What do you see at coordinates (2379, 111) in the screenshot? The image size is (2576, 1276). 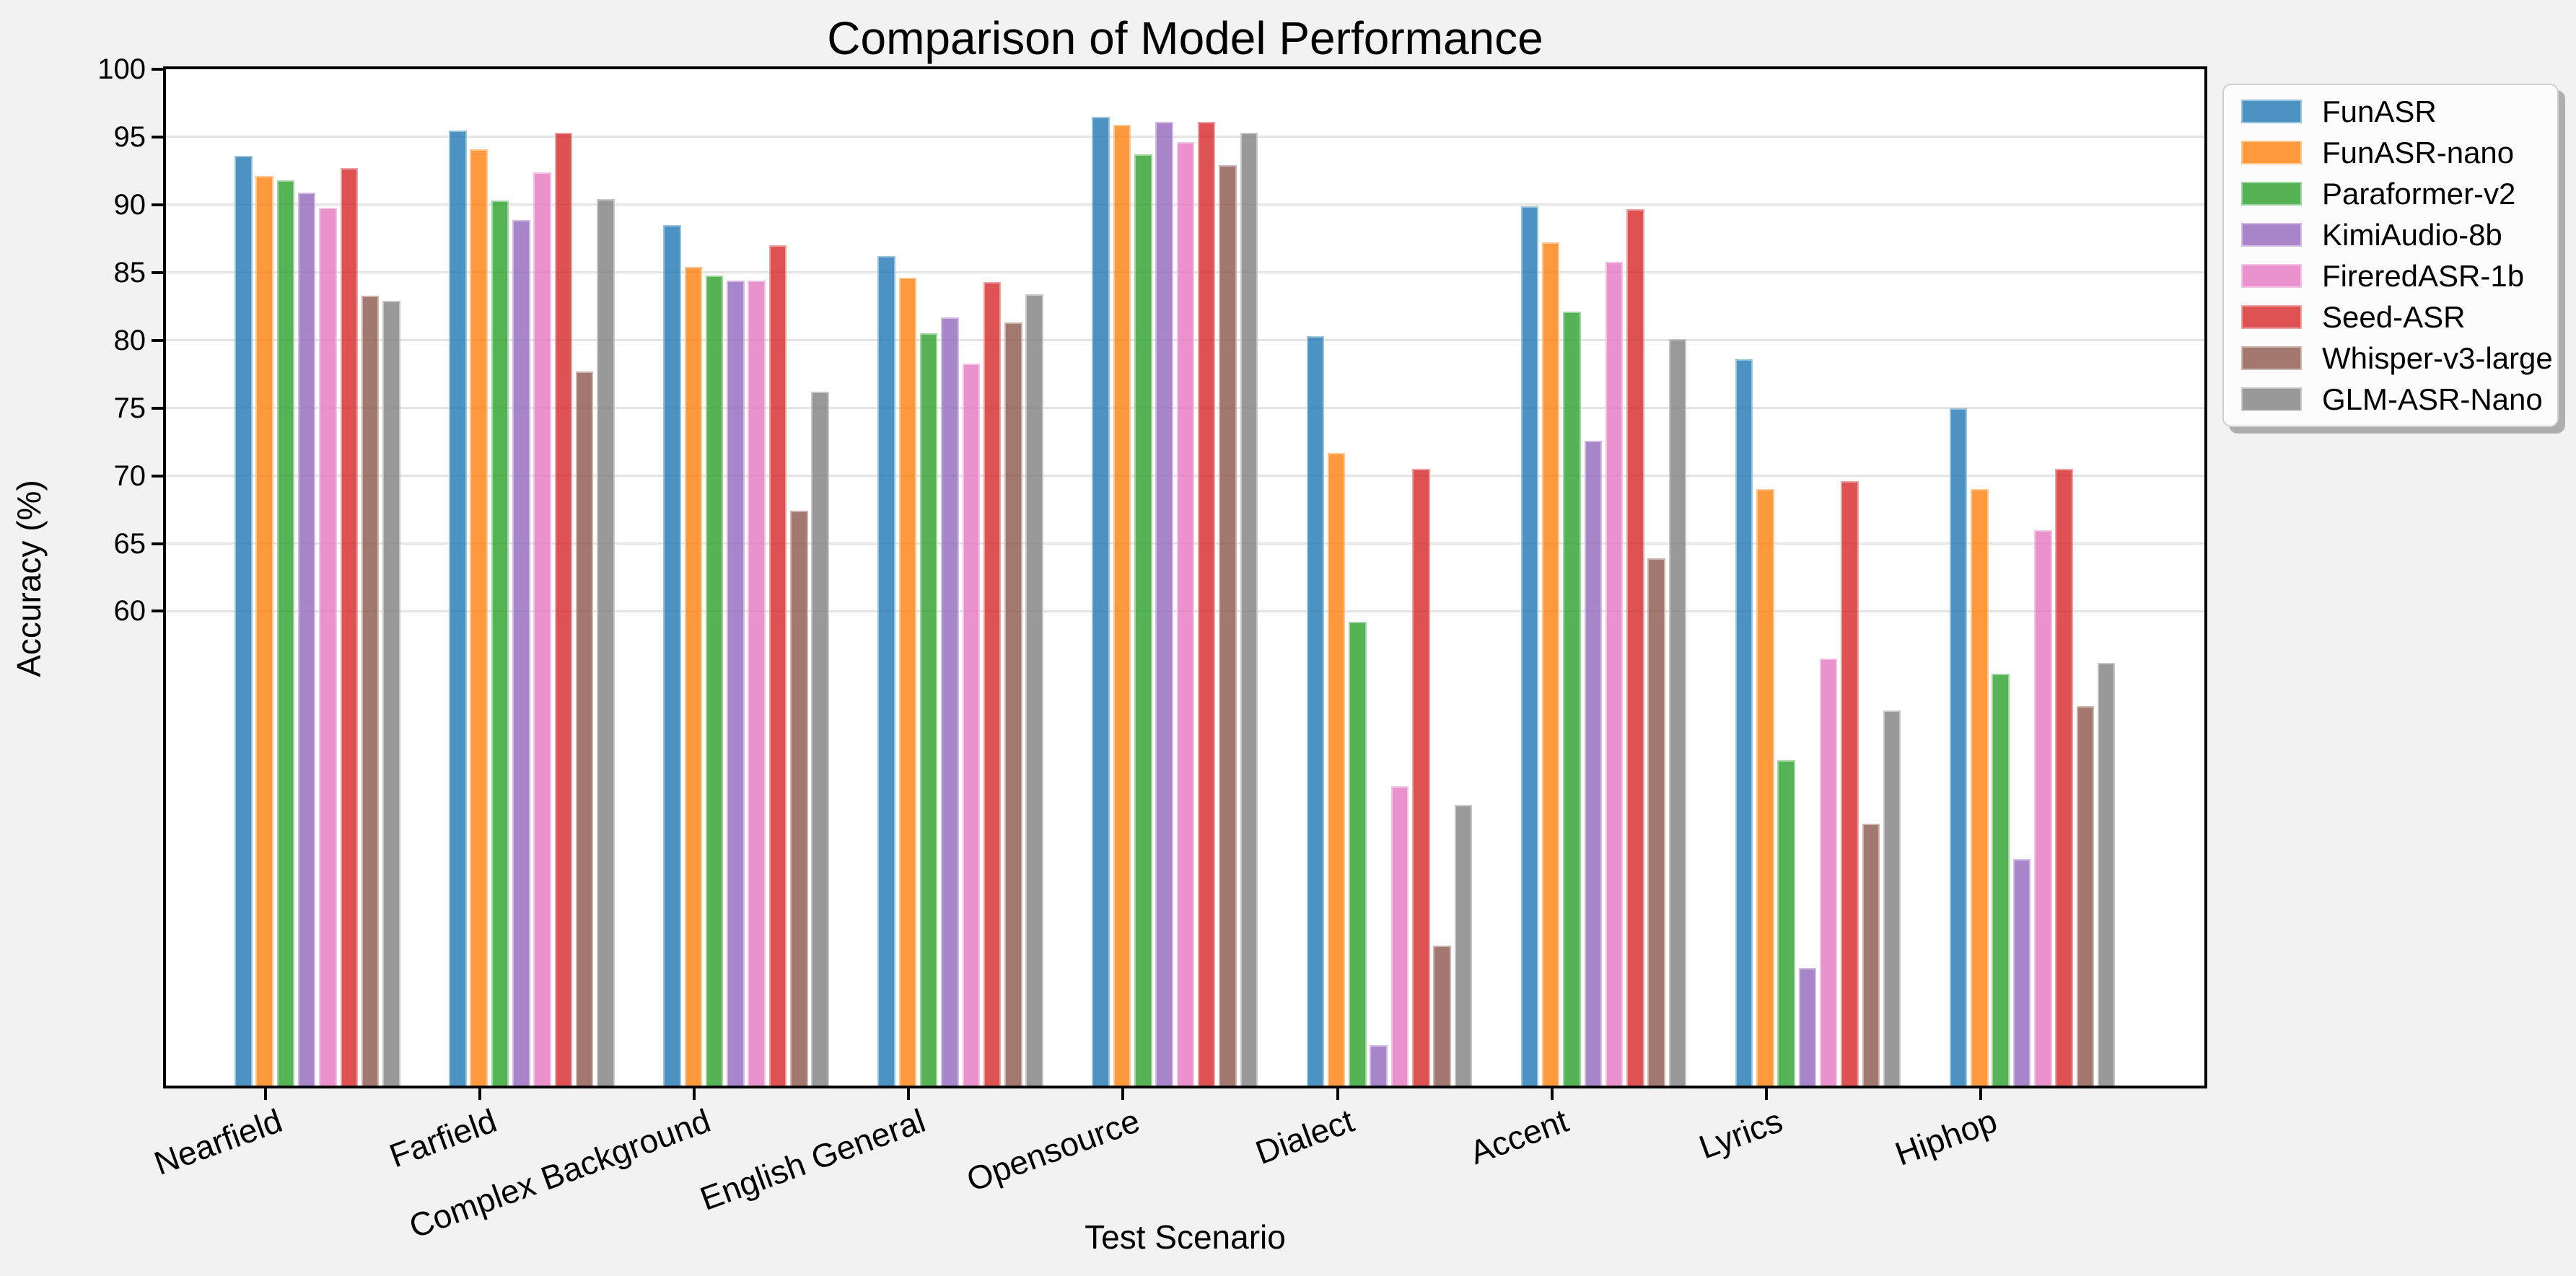 I see `legend-label-FunASR: FunASR` at bounding box center [2379, 111].